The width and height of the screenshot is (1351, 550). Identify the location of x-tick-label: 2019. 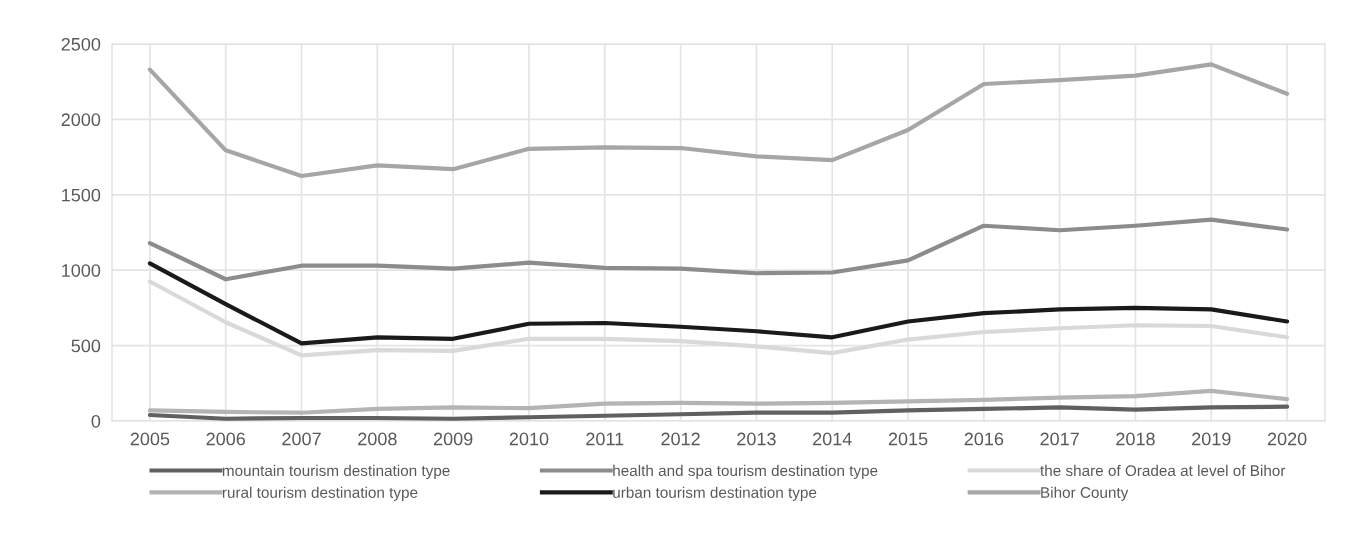
(1211, 439).